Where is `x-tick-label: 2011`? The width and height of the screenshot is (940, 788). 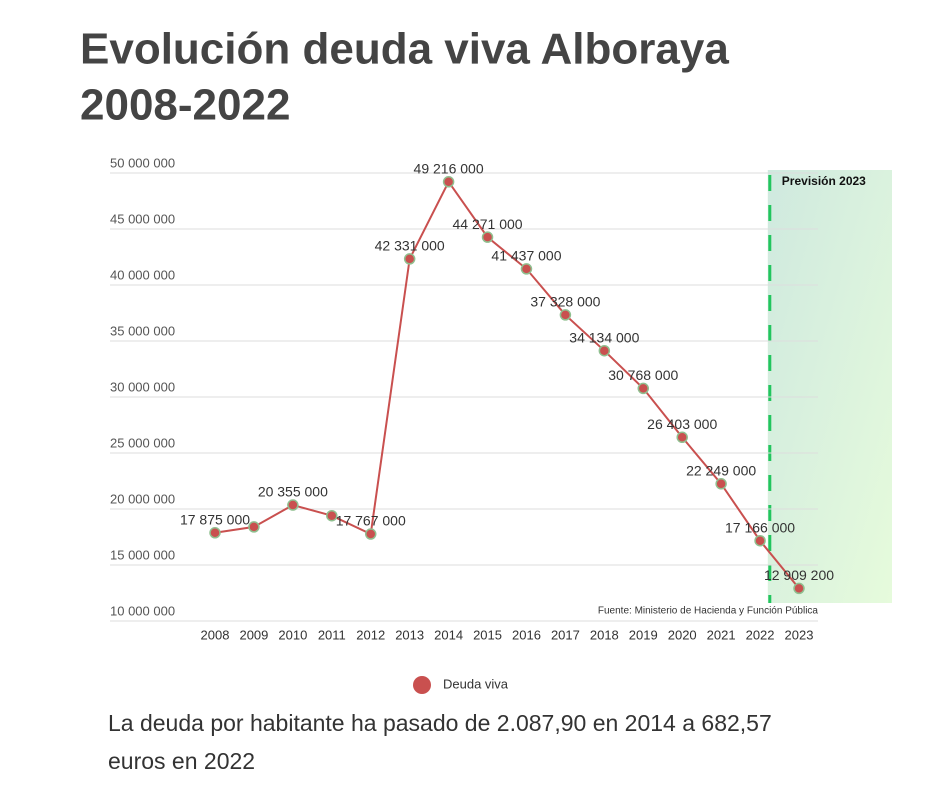
x-tick-label: 2011 is located at coordinates (332, 634).